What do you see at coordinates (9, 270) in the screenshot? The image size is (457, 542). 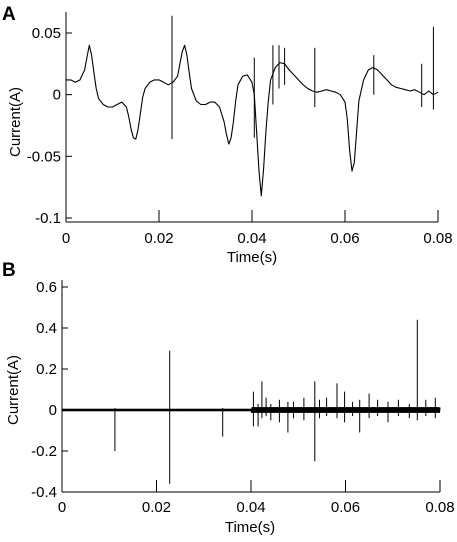 I see `panel-b-label: B` at bounding box center [9, 270].